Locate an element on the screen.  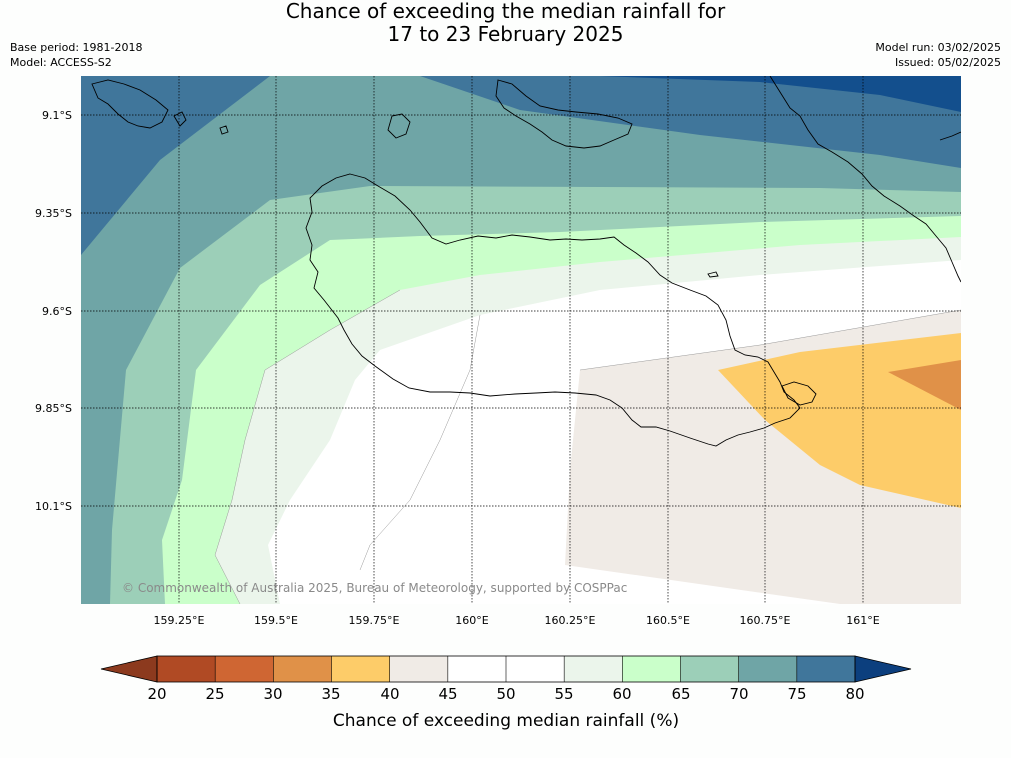
band-75-80-north is located at coordinates (690, 122).